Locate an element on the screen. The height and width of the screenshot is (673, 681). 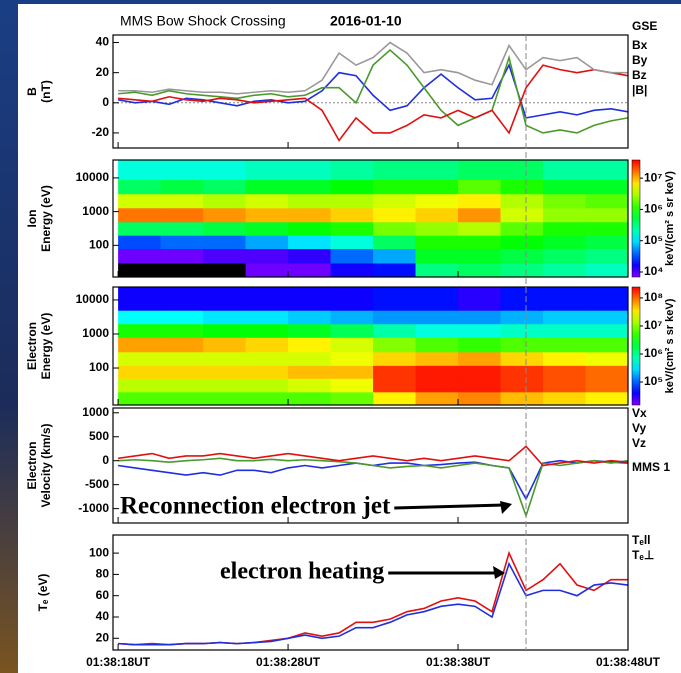
x-tick-label: 01:38:48UT is located at coordinates (628, 662).